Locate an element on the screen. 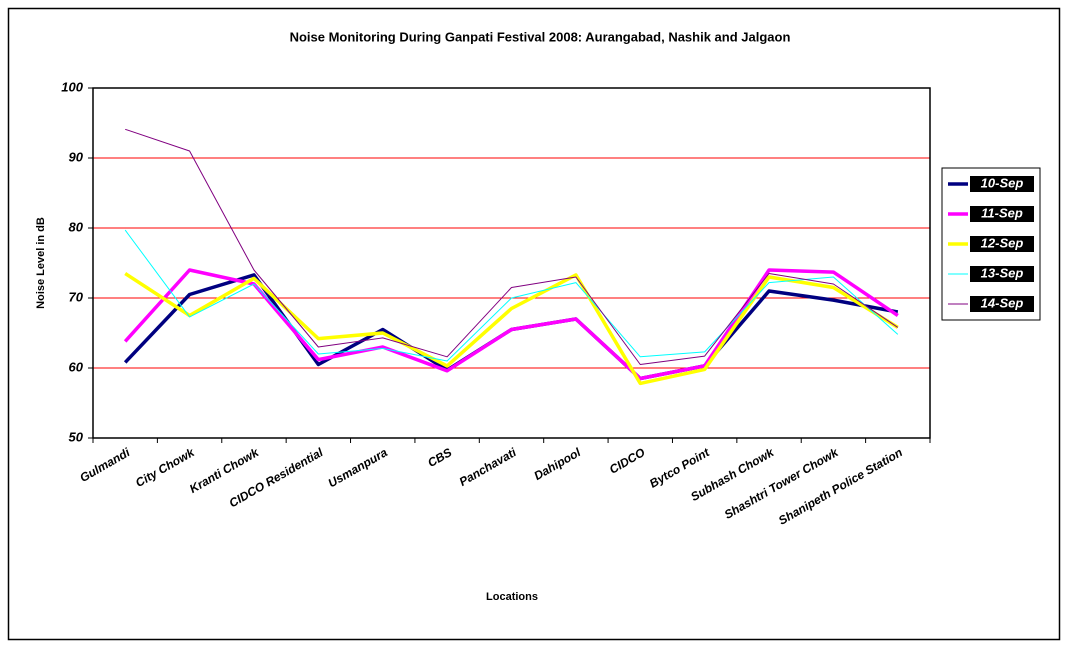 The width and height of the screenshot is (1068, 647). y-tick-label: 90 is located at coordinates (76, 156).